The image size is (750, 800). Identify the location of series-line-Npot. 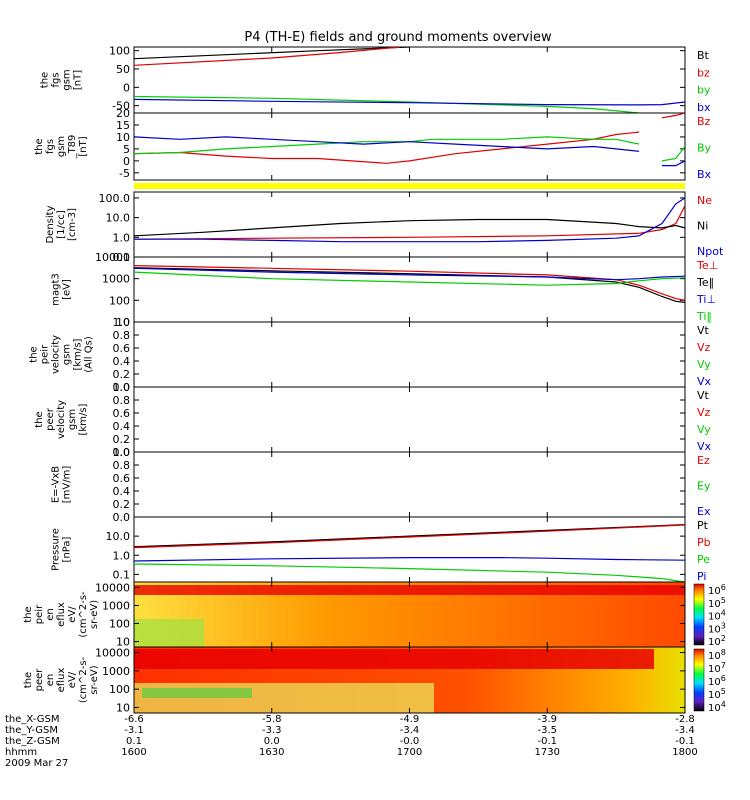
(409, 220).